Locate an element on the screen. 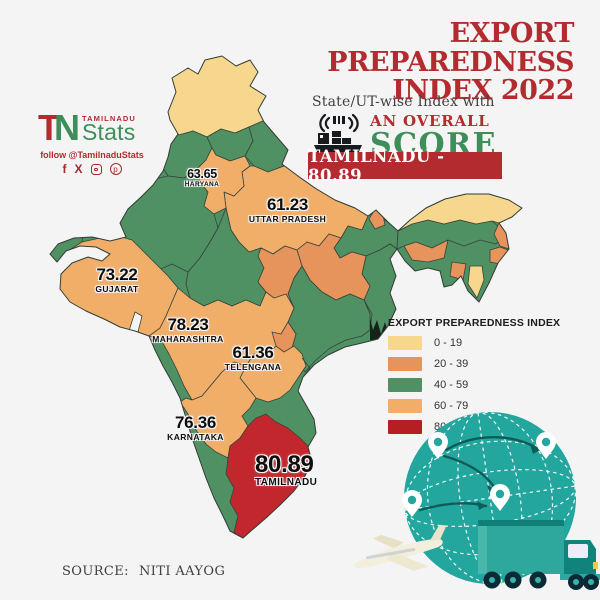 Image resolution: width=600 pixels, height=600 pixels. state-label-haryana: 63.65 HARYANA is located at coordinates (202, 178).